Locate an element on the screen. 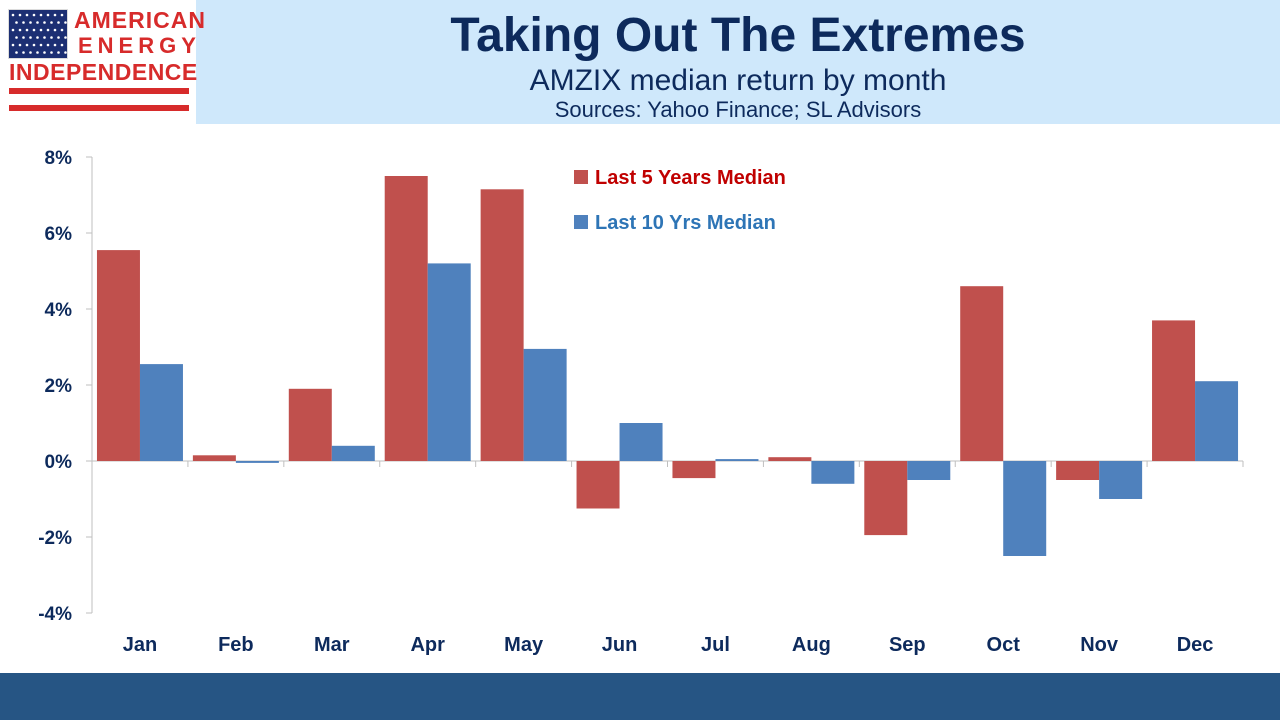 Image resolution: width=1280 pixels, height=720 pixels. x-tick-label: Nov is located at coordinates (1099, 645).